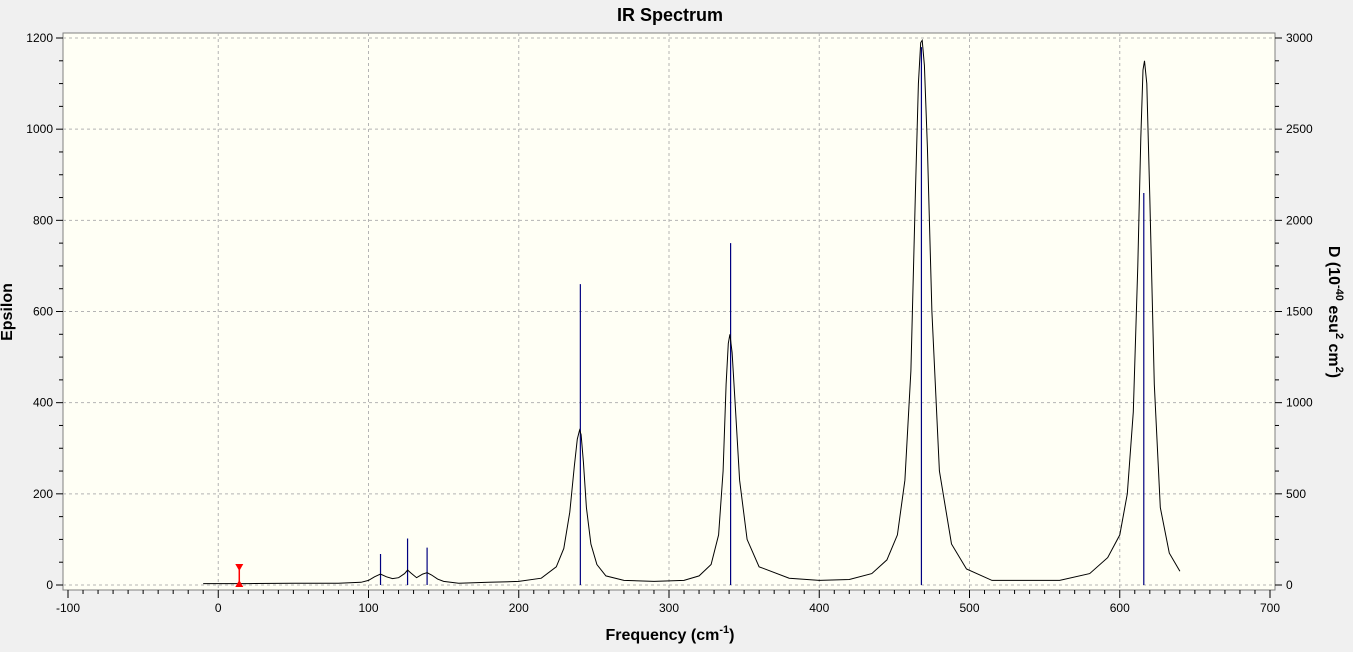  What do you see at coordinates (819, 608) in the screenshot?
I see `x-tick-label: 400` at bounding box center [819, 608].